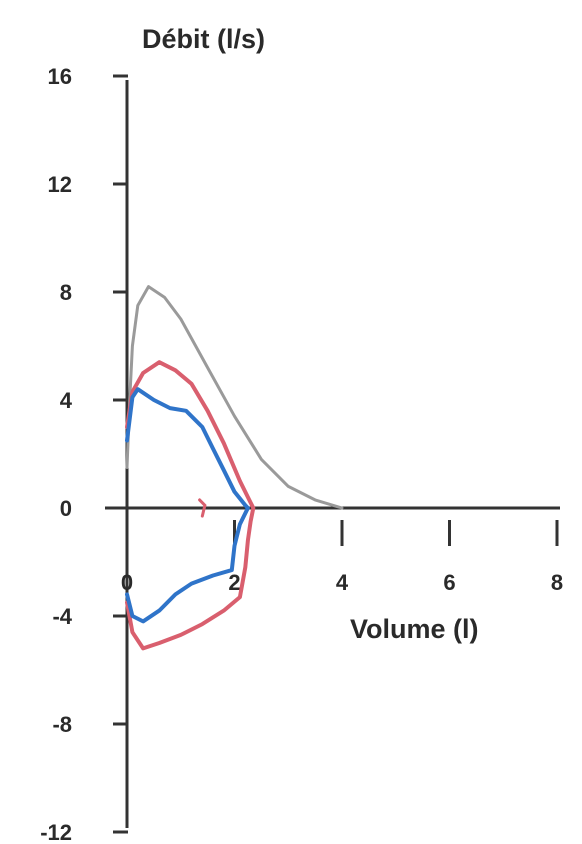 This screenshot has height=844, width=582. I want to click on y-tick-label: -12, so click(56, 832).